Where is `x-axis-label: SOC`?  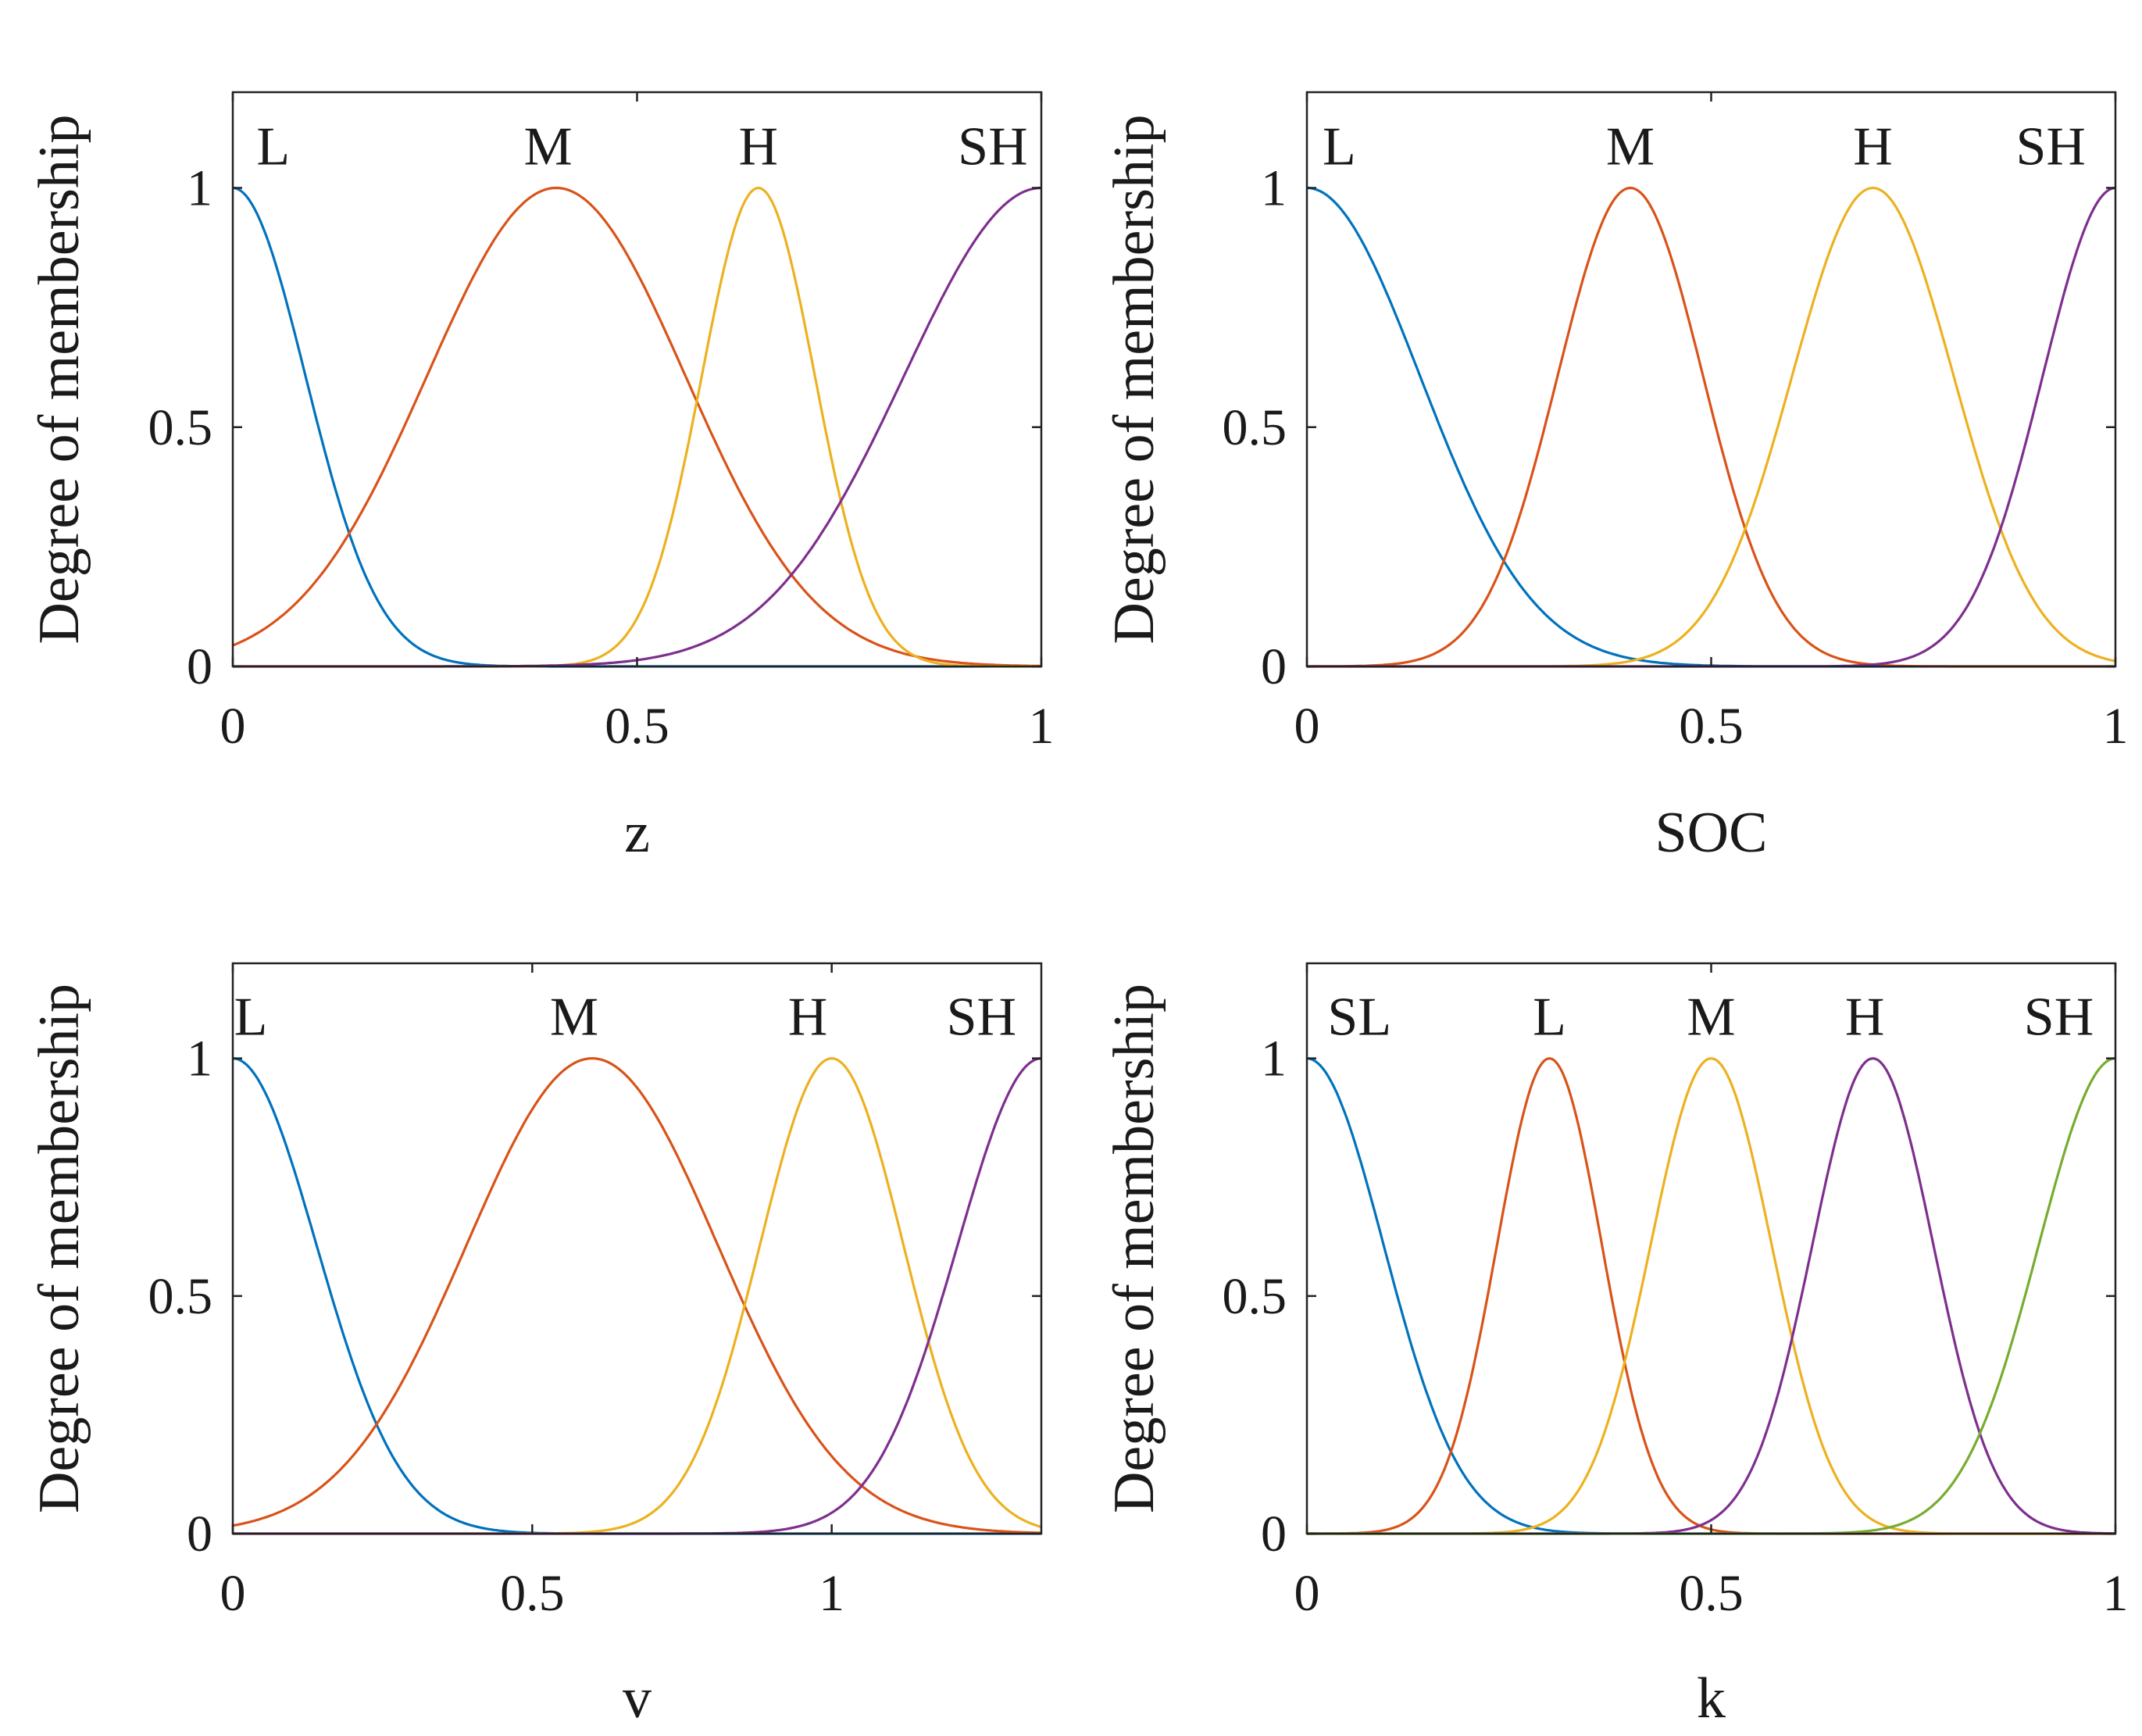 x-axis-label: SOC is located at coordinates (1711, 833).